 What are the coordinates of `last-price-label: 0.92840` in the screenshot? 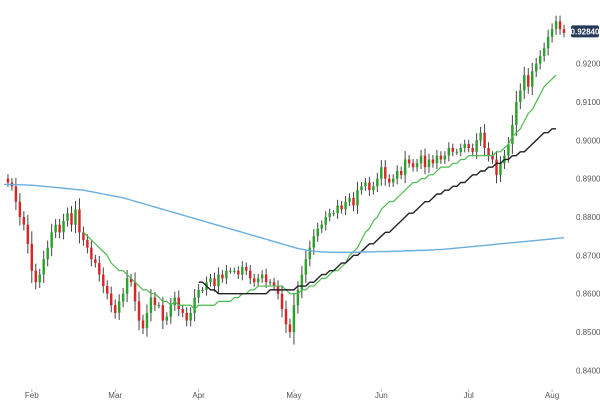 It's located at (585, 31).